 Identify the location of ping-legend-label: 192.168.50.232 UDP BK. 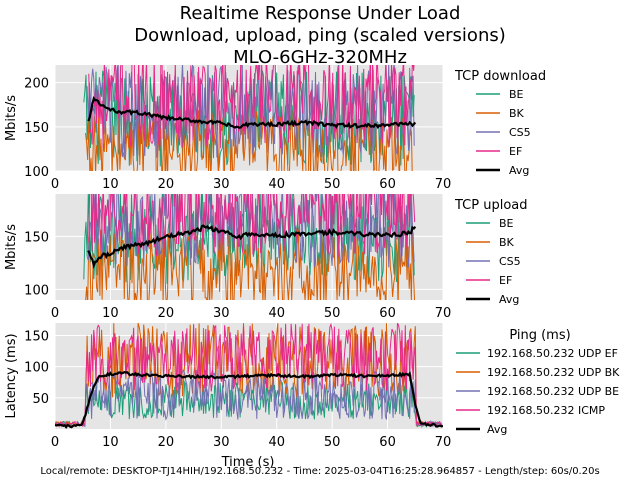
(553, 372).